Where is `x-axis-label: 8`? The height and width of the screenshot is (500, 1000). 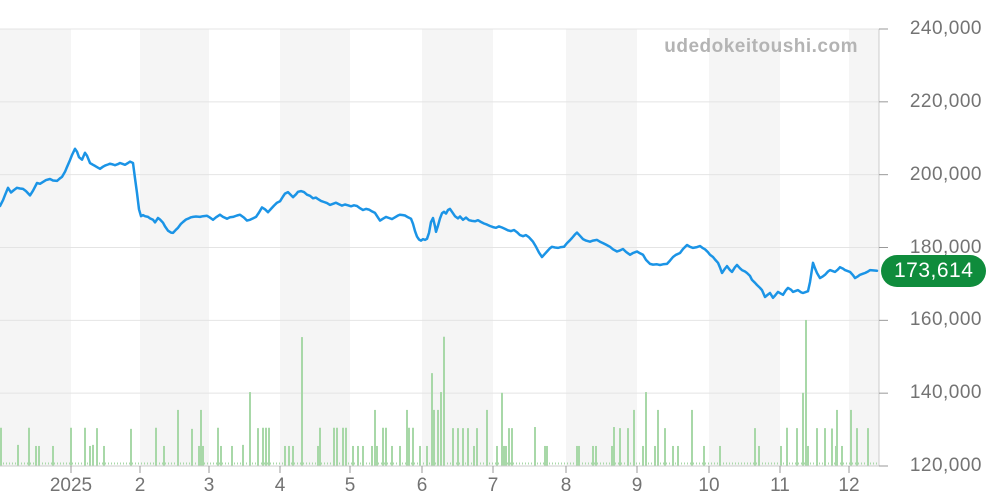 x-axis-label: 8 is located at coordinates (566, 485).